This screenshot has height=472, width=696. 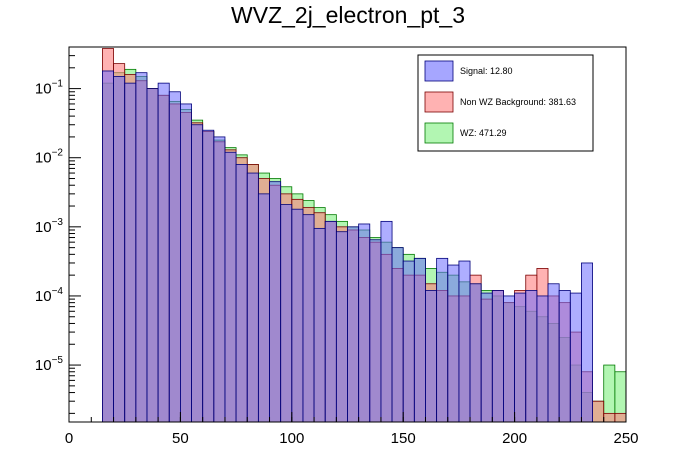 What do you see at coordinates (291, 438) in the screenshot?
I see `x-tick-label: 100` at bounding box center [291, 438].